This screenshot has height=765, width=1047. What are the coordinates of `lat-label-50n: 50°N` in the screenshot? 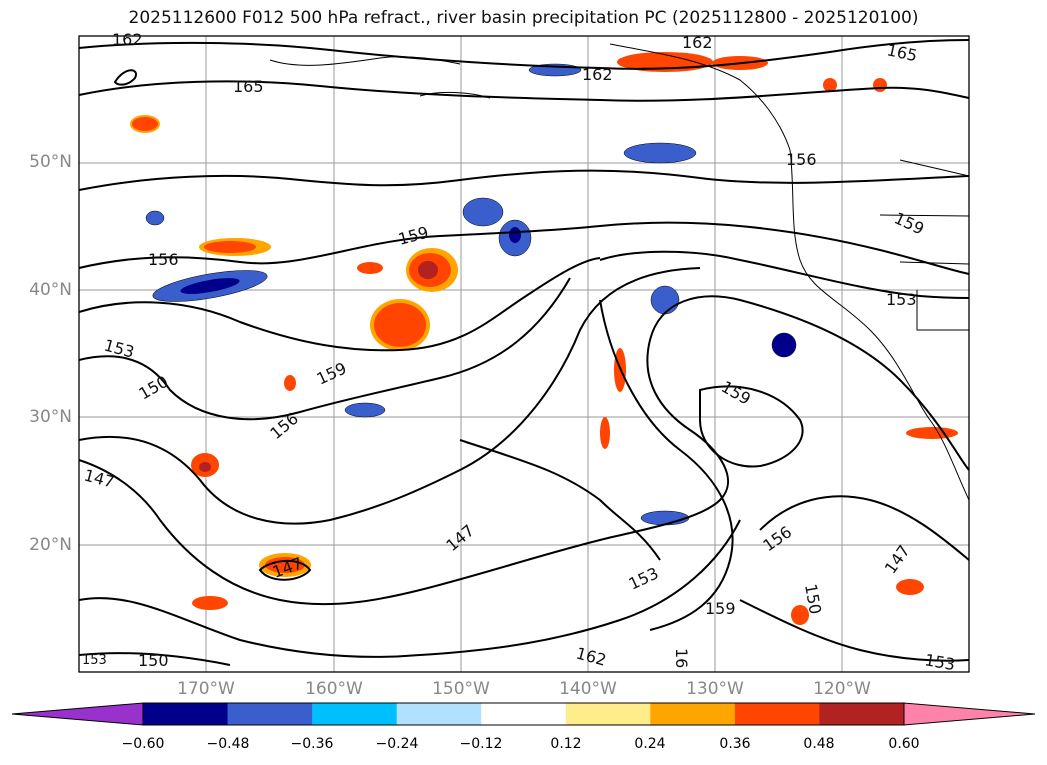 It's located at (50, 162).